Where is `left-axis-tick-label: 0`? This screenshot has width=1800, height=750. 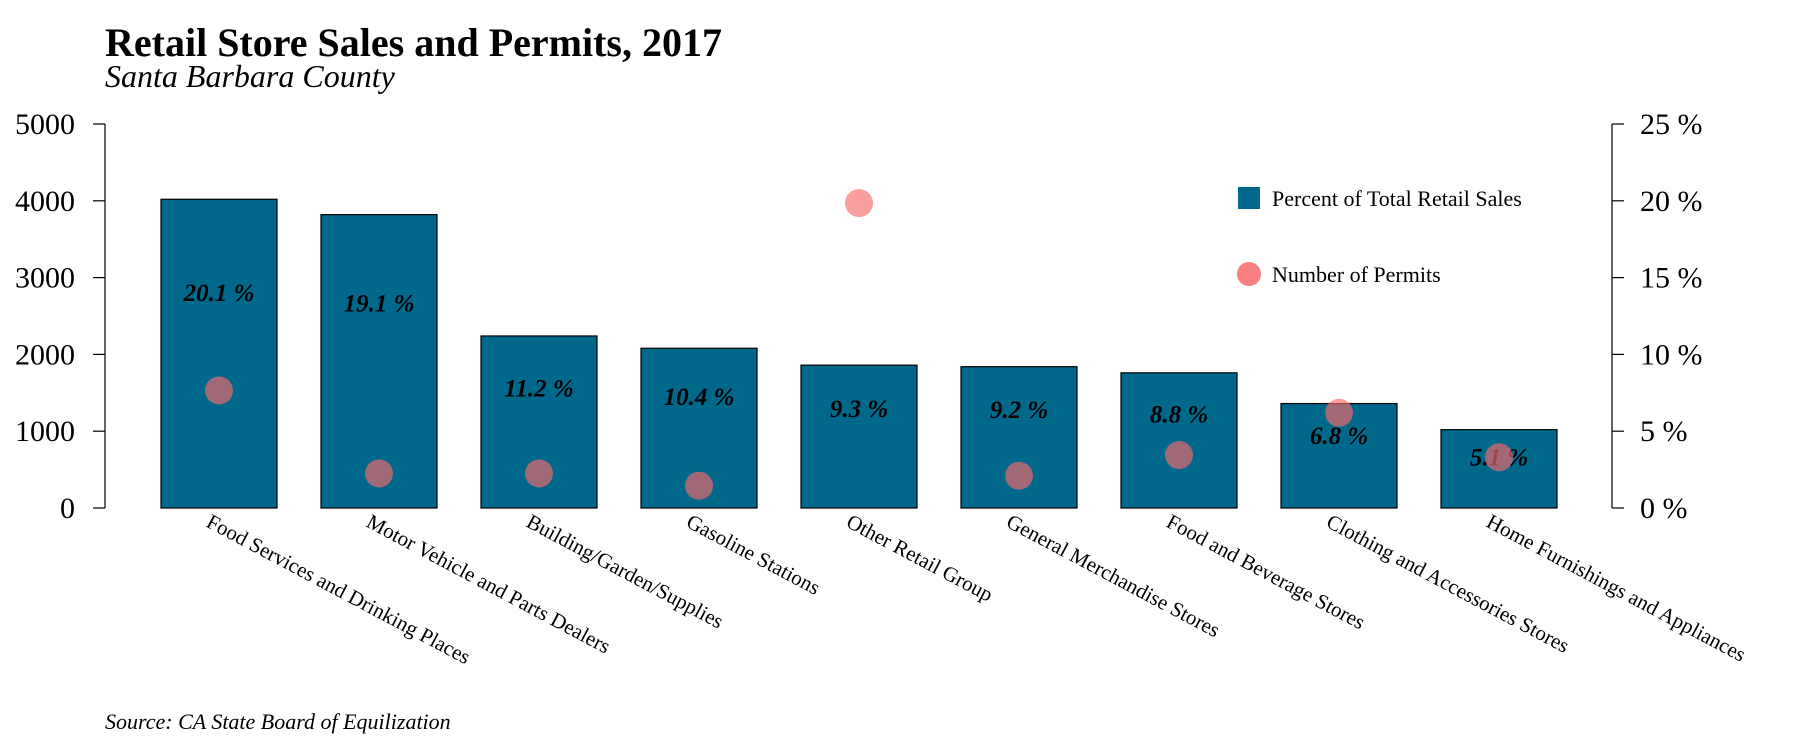 left-axis-tick-label: 0 is located at coordinates (67, 508).